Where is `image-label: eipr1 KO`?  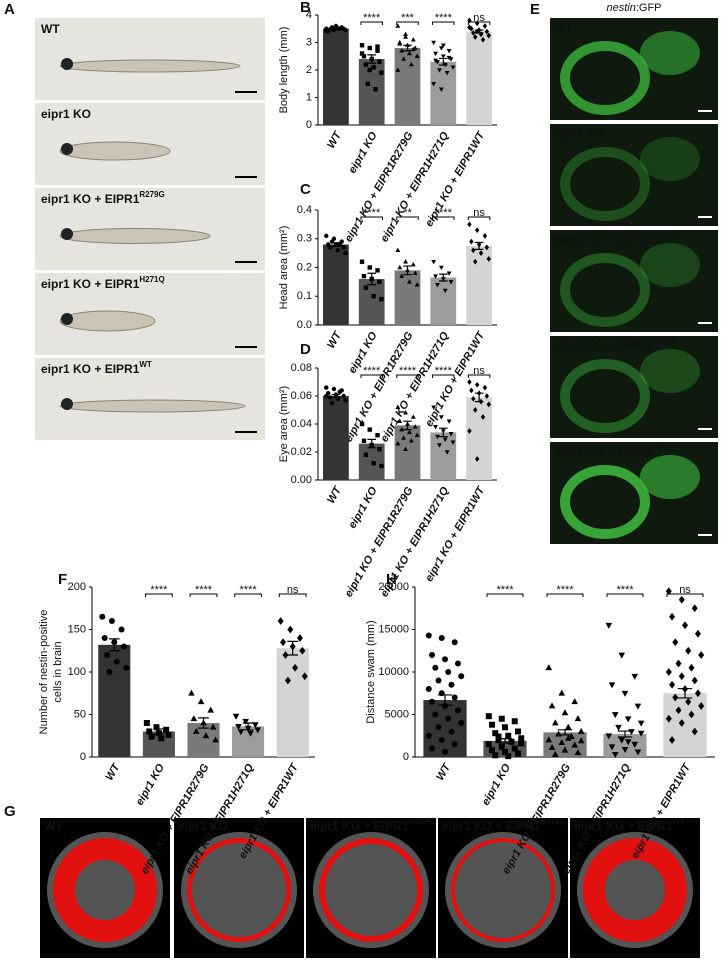
image-label: eipr1 KO is located at coordinates (66, 114).